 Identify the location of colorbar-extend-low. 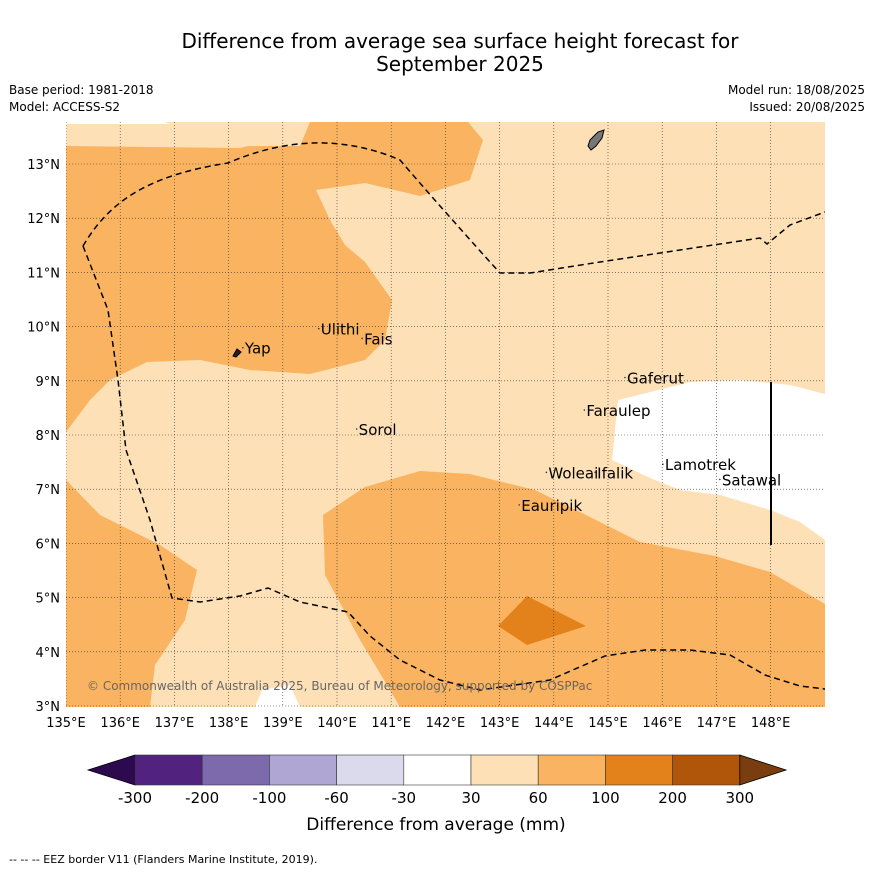
(111, 770).